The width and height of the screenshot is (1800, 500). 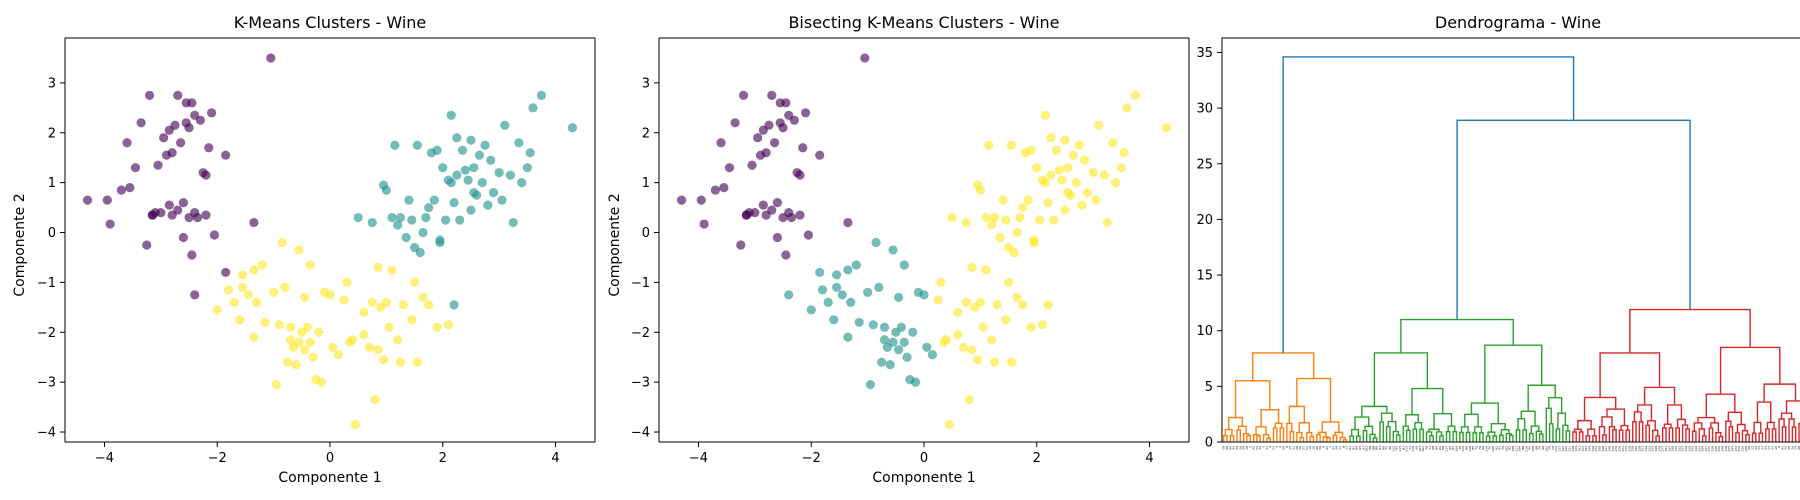 I want to click on leaf-label: 107, so click(x=1420, y=449).